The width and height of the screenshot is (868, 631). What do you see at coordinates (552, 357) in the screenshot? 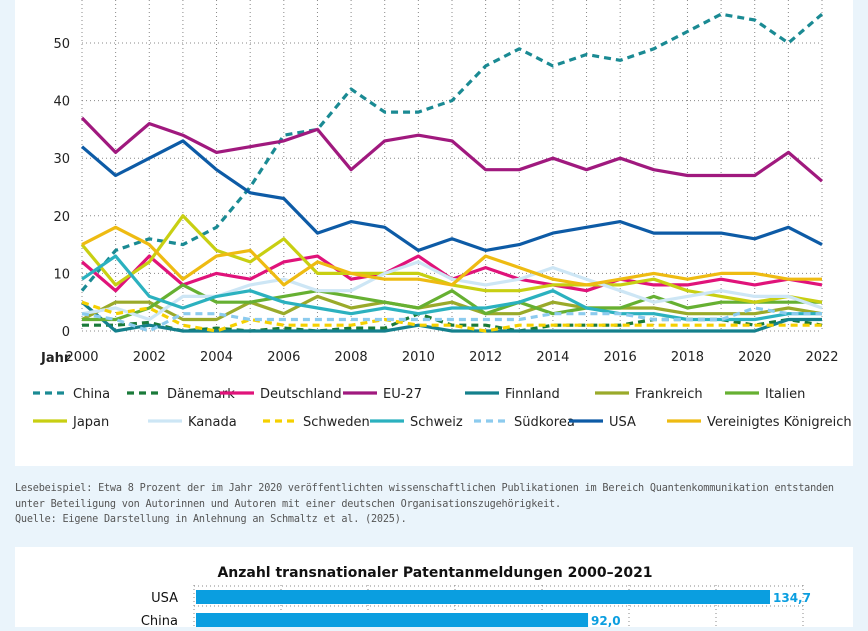
I see `x-tick-label: 2014` at bounding box center [552, 357].